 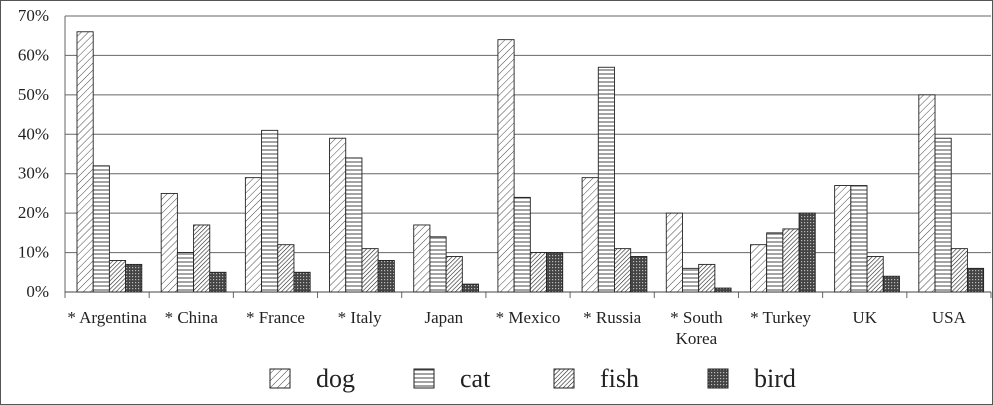 I want to click on legend-label-fish: fish, so click(x=619, y=378).